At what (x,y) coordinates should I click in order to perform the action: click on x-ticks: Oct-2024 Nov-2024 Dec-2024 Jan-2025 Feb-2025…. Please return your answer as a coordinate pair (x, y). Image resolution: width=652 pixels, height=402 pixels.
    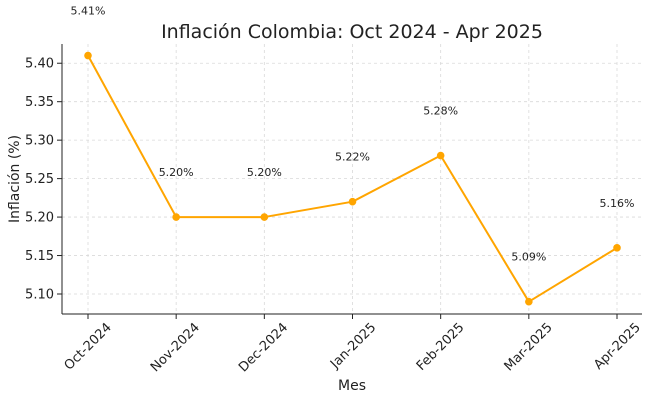
    Looking at the image, I should click on (353, 344).